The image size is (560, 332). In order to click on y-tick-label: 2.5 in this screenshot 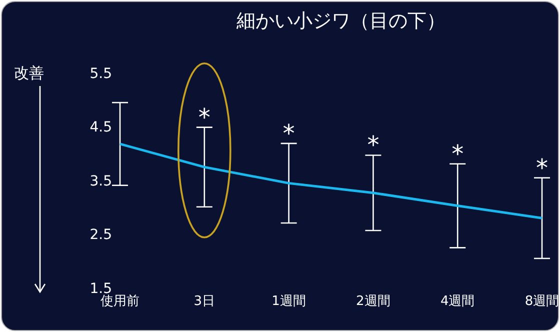, I will do `click(101, 235)`.